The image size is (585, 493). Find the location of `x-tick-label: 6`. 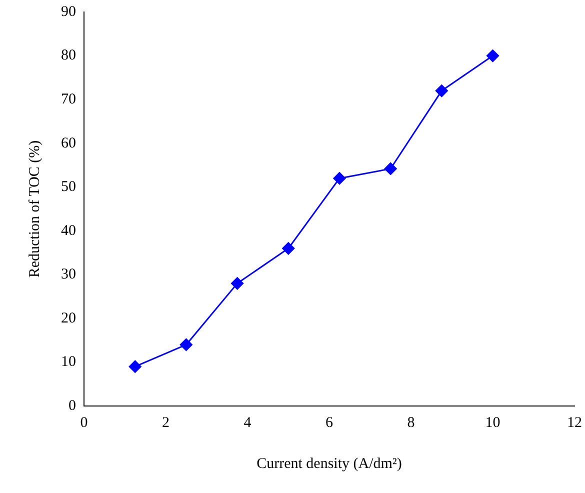

x-tick-label: 6 is located at coordinates (330, 422).